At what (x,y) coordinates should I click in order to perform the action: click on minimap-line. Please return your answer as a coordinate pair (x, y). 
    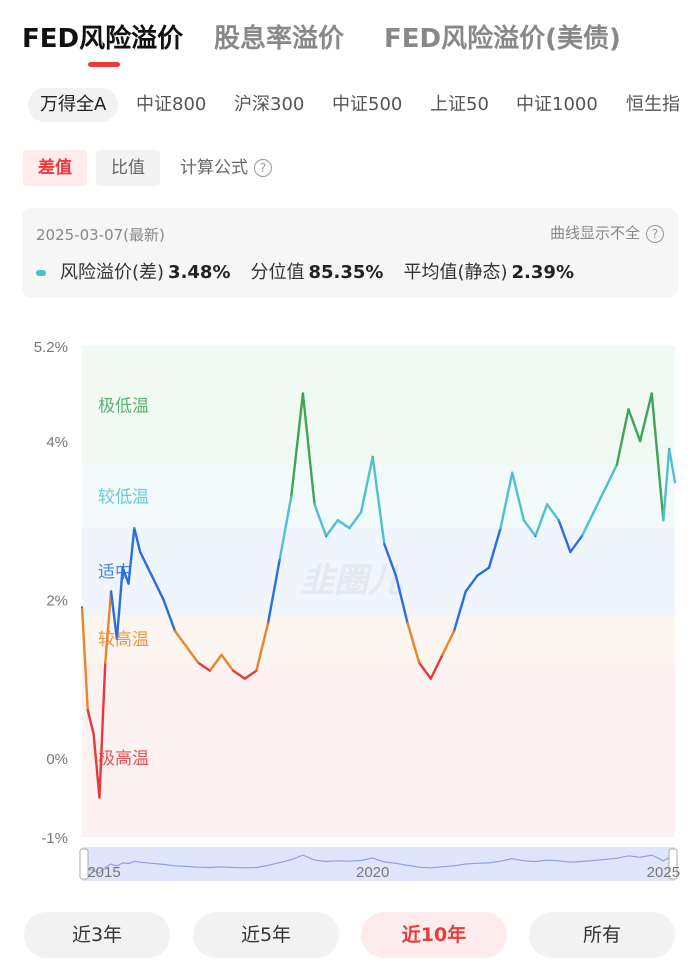
    Looking at the image, I should click on (378, 864).